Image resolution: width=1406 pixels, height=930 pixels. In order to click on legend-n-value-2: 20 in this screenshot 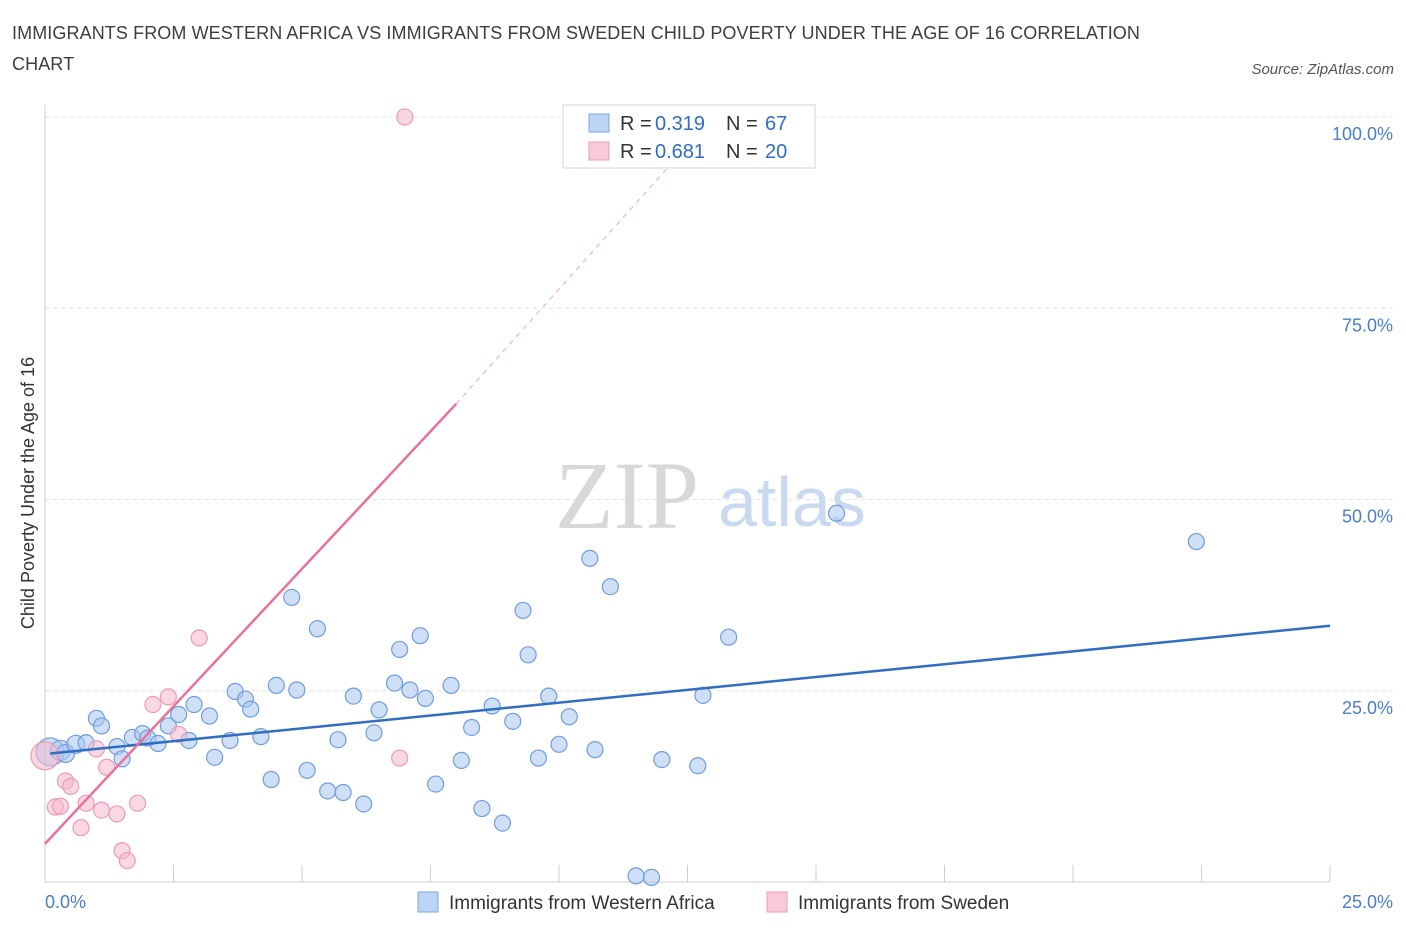, I will do `click(776, 152)`.